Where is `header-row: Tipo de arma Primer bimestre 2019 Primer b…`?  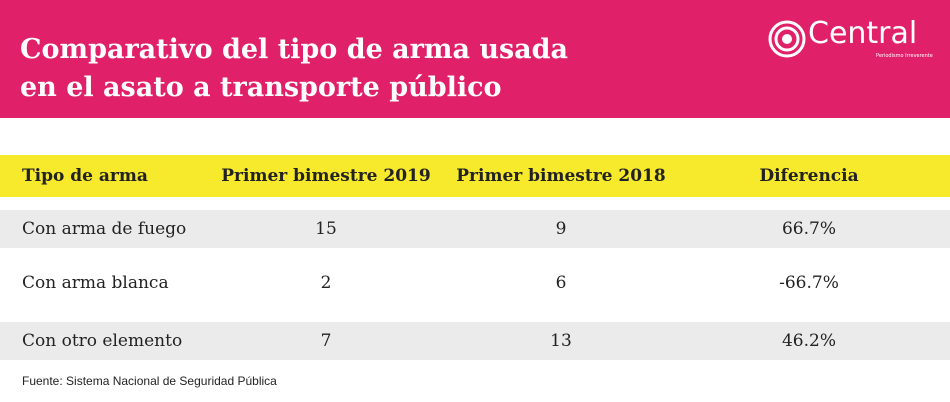
header-row: Tipo de arma Primer bimestre 2019 Primer b… is located at coordinates (475, 176).